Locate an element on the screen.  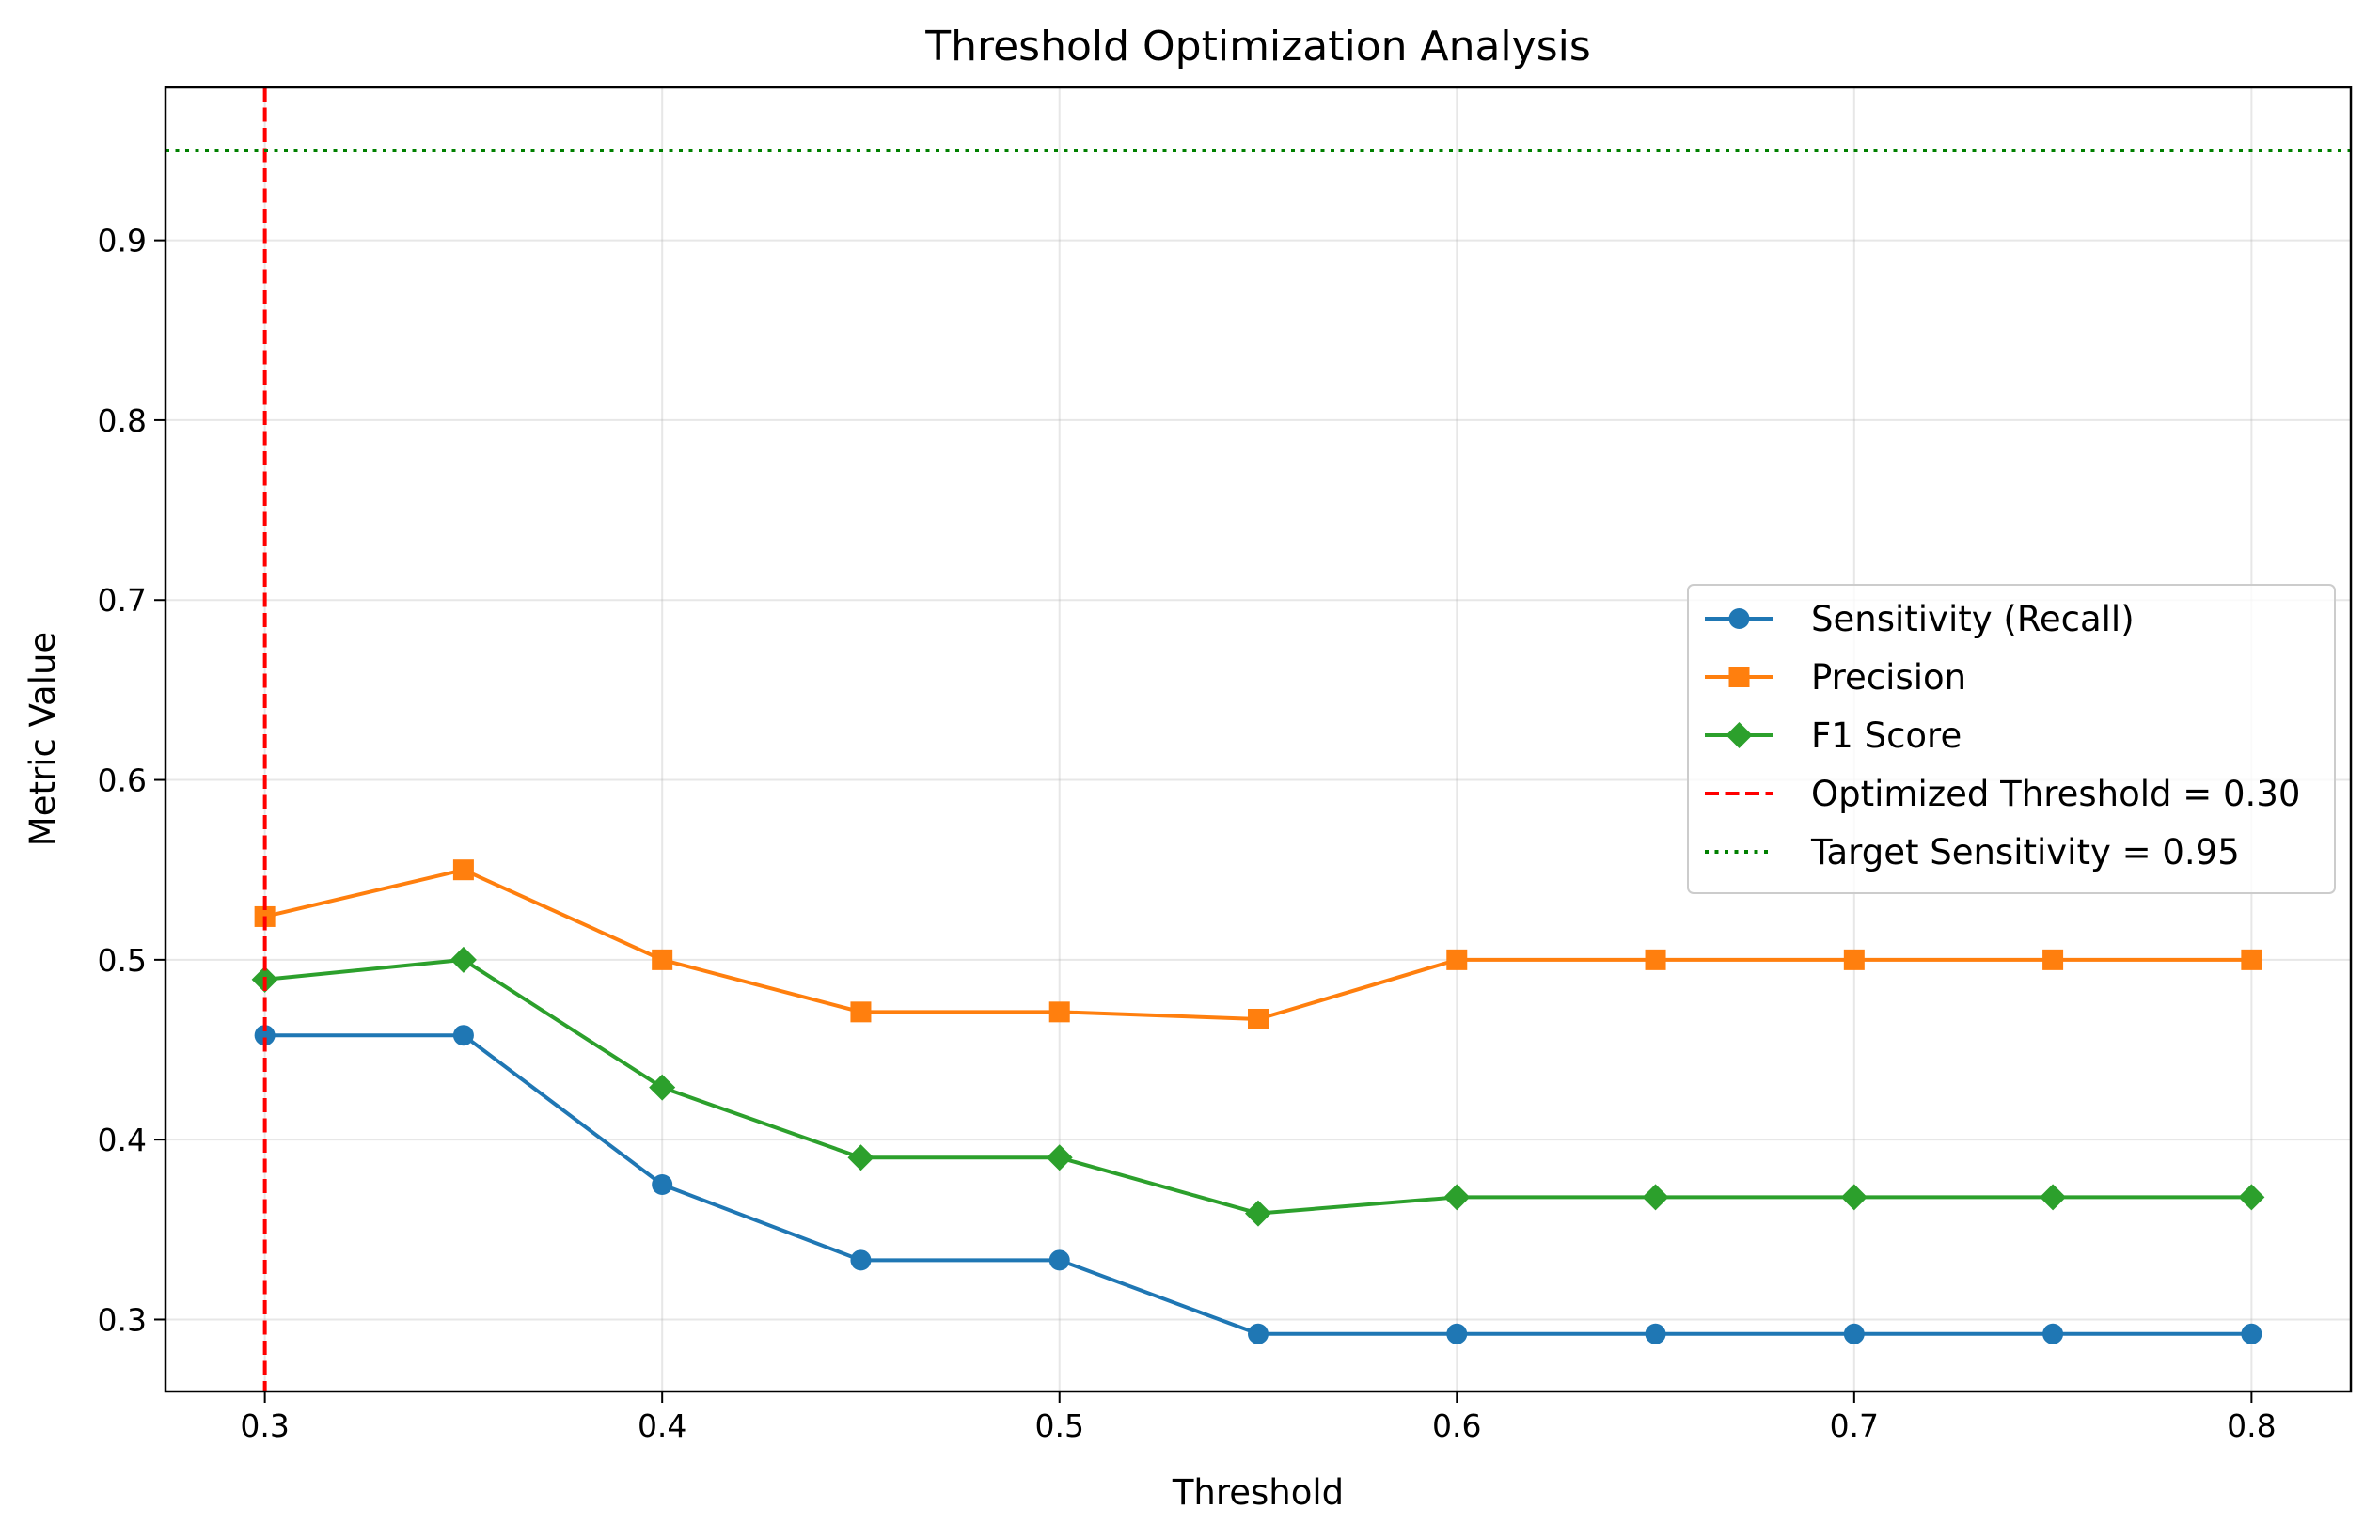
f1-score-line is located at coordinates (1258, 1086).